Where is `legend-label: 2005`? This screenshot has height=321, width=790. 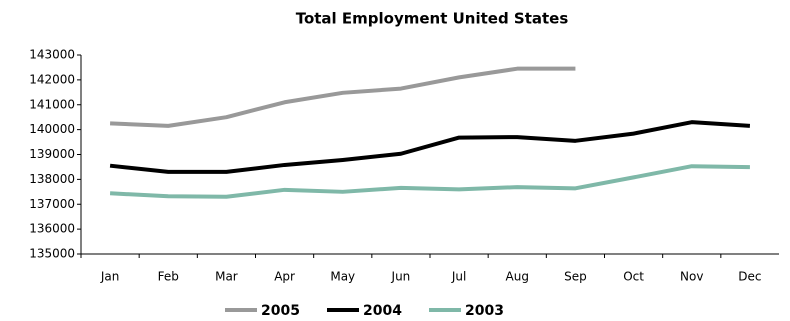
legend-label: 2005 is located at coordinates (280, 311).